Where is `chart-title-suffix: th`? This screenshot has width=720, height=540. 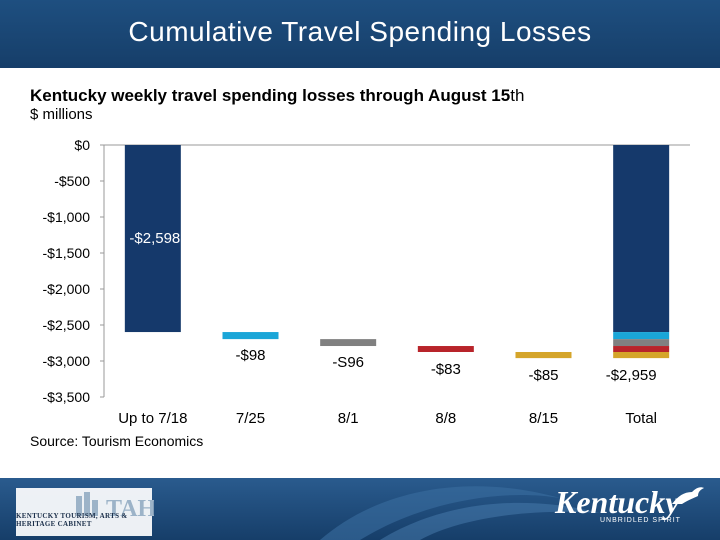 chart-title-suffix: th is located at coordinates (517, 95).